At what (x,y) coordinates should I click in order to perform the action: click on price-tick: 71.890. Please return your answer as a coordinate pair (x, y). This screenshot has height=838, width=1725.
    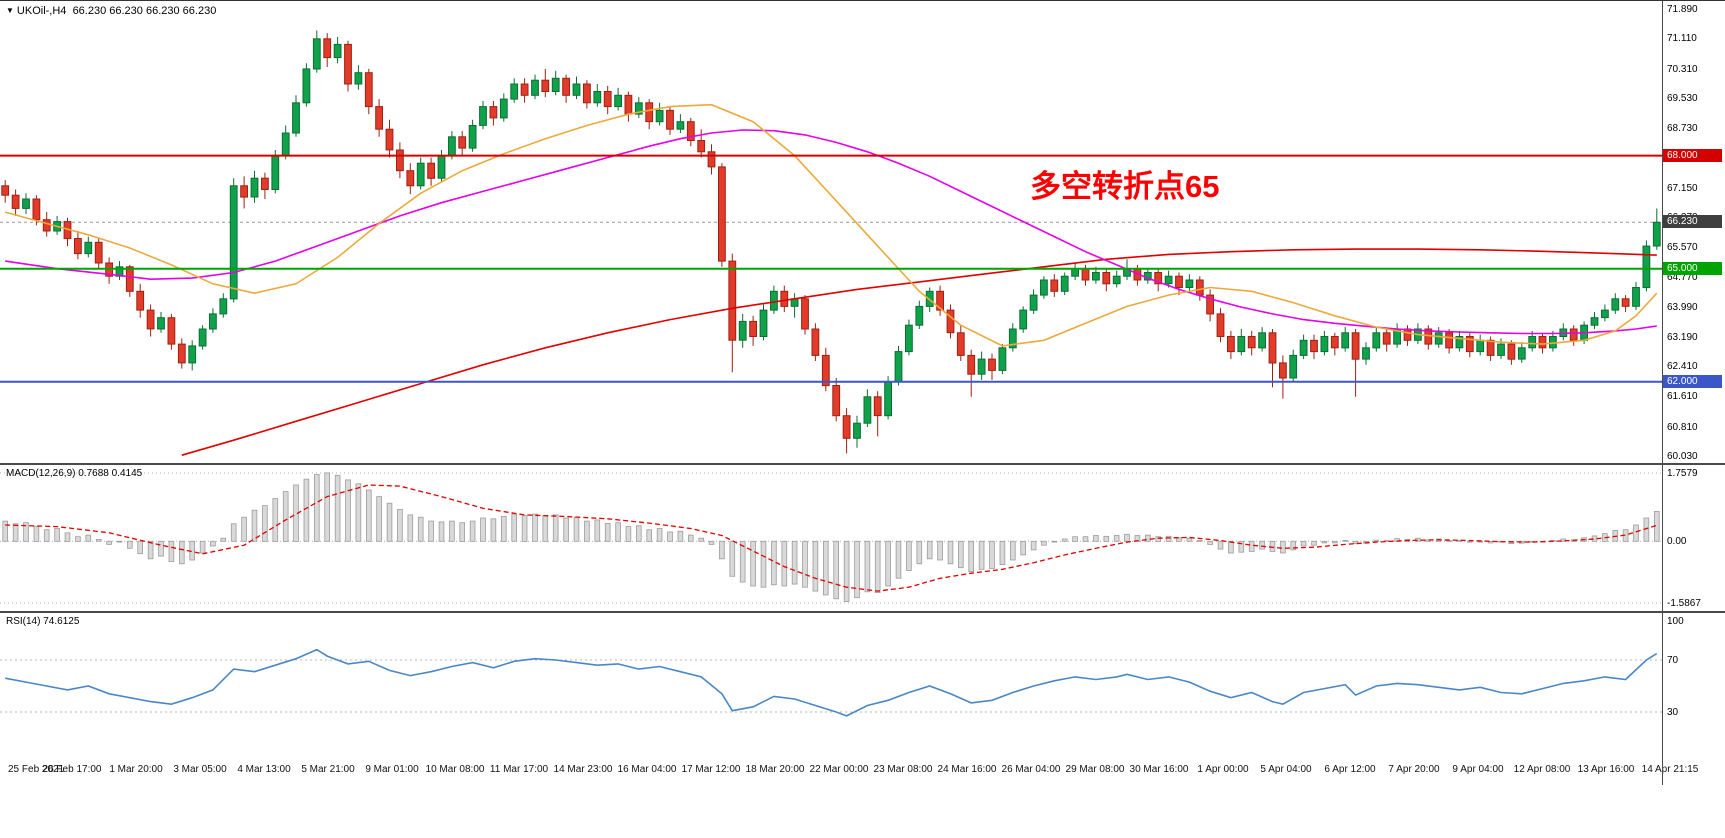
    Looking at the image, I should click on (1682, 9).